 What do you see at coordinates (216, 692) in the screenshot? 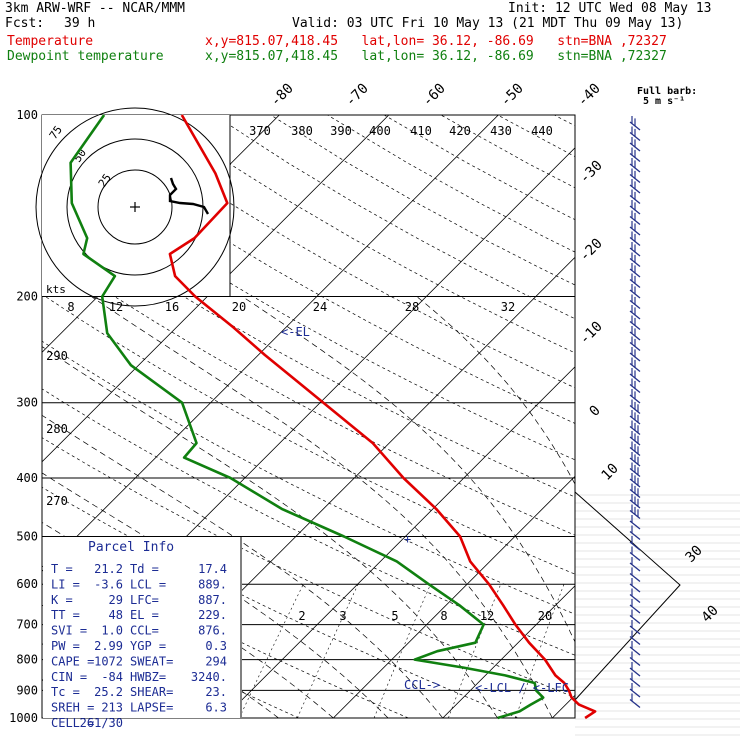
I see `parcel-value: 23.` at bounding box center [216, 692].